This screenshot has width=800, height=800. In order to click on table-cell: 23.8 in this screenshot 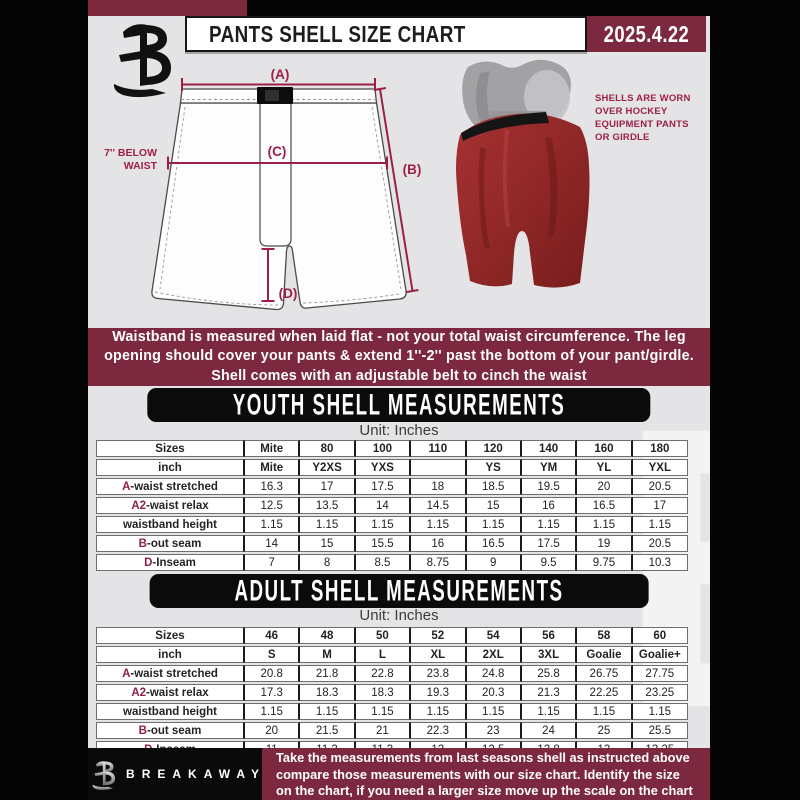, I will do `click(439, 673)`.